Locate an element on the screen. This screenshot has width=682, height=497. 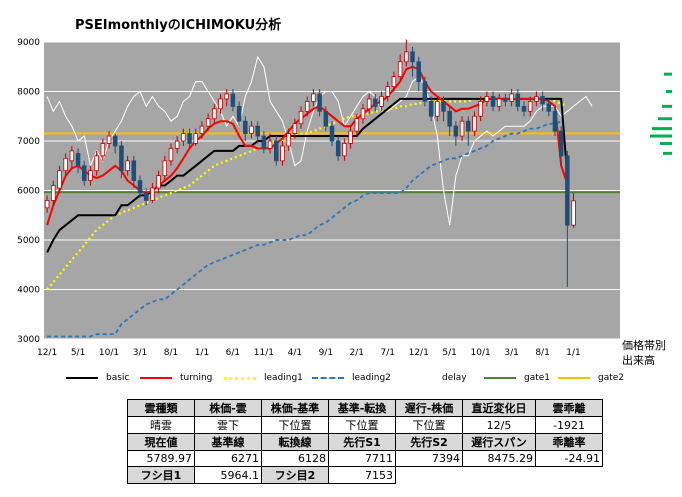
legend-label: turning is located at coordinates (196, 378).